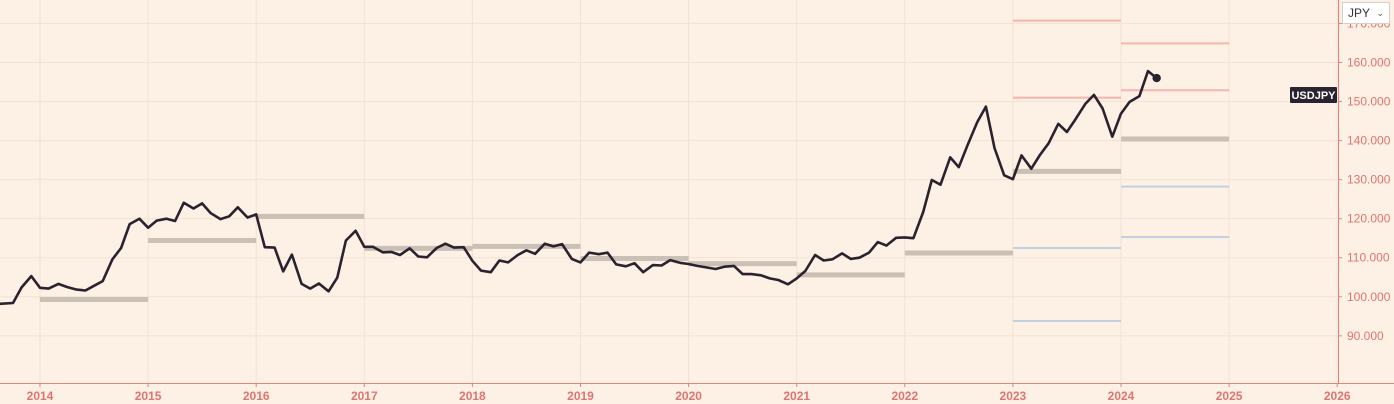  What do you see at coordinates (256, 396) in the screenshot?
I see `x-tick-label: 2016` at bounding box center [256, 396].